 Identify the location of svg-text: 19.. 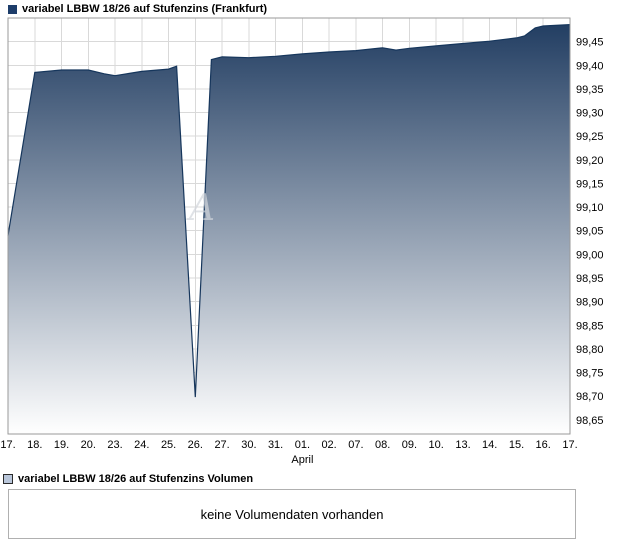
(61, 445).